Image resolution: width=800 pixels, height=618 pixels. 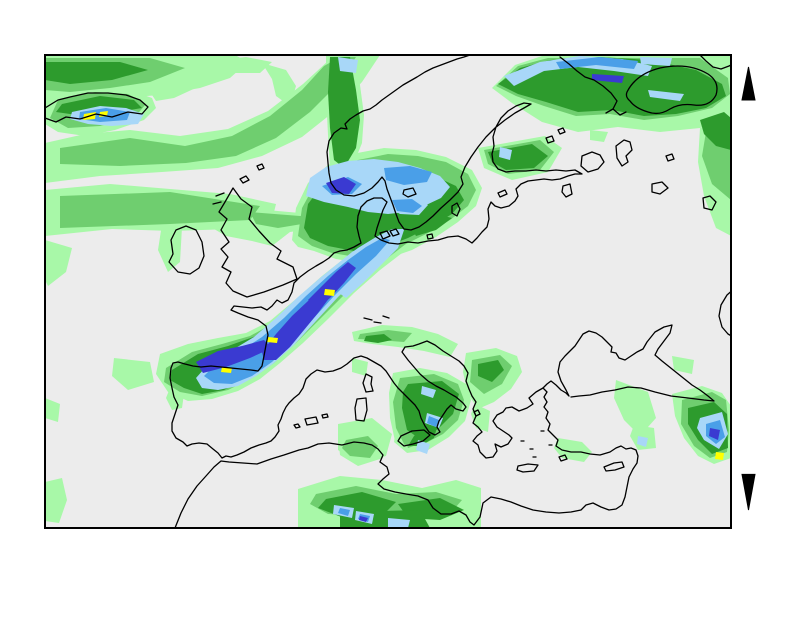 What do you see at coordinates (258, 242) in the screenshot?
I see `coast-great-britain` at bounding box center [258, 242].